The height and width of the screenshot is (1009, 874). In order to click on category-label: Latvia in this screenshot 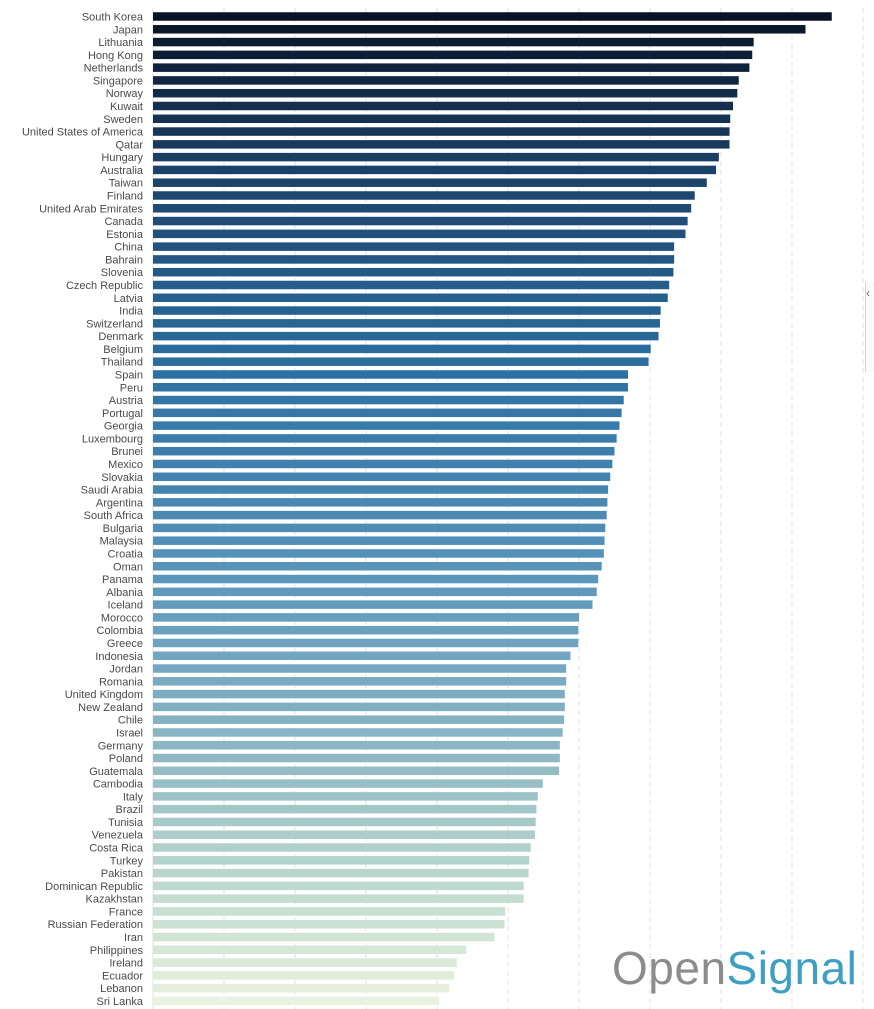, I will do `click(129, 299)`.